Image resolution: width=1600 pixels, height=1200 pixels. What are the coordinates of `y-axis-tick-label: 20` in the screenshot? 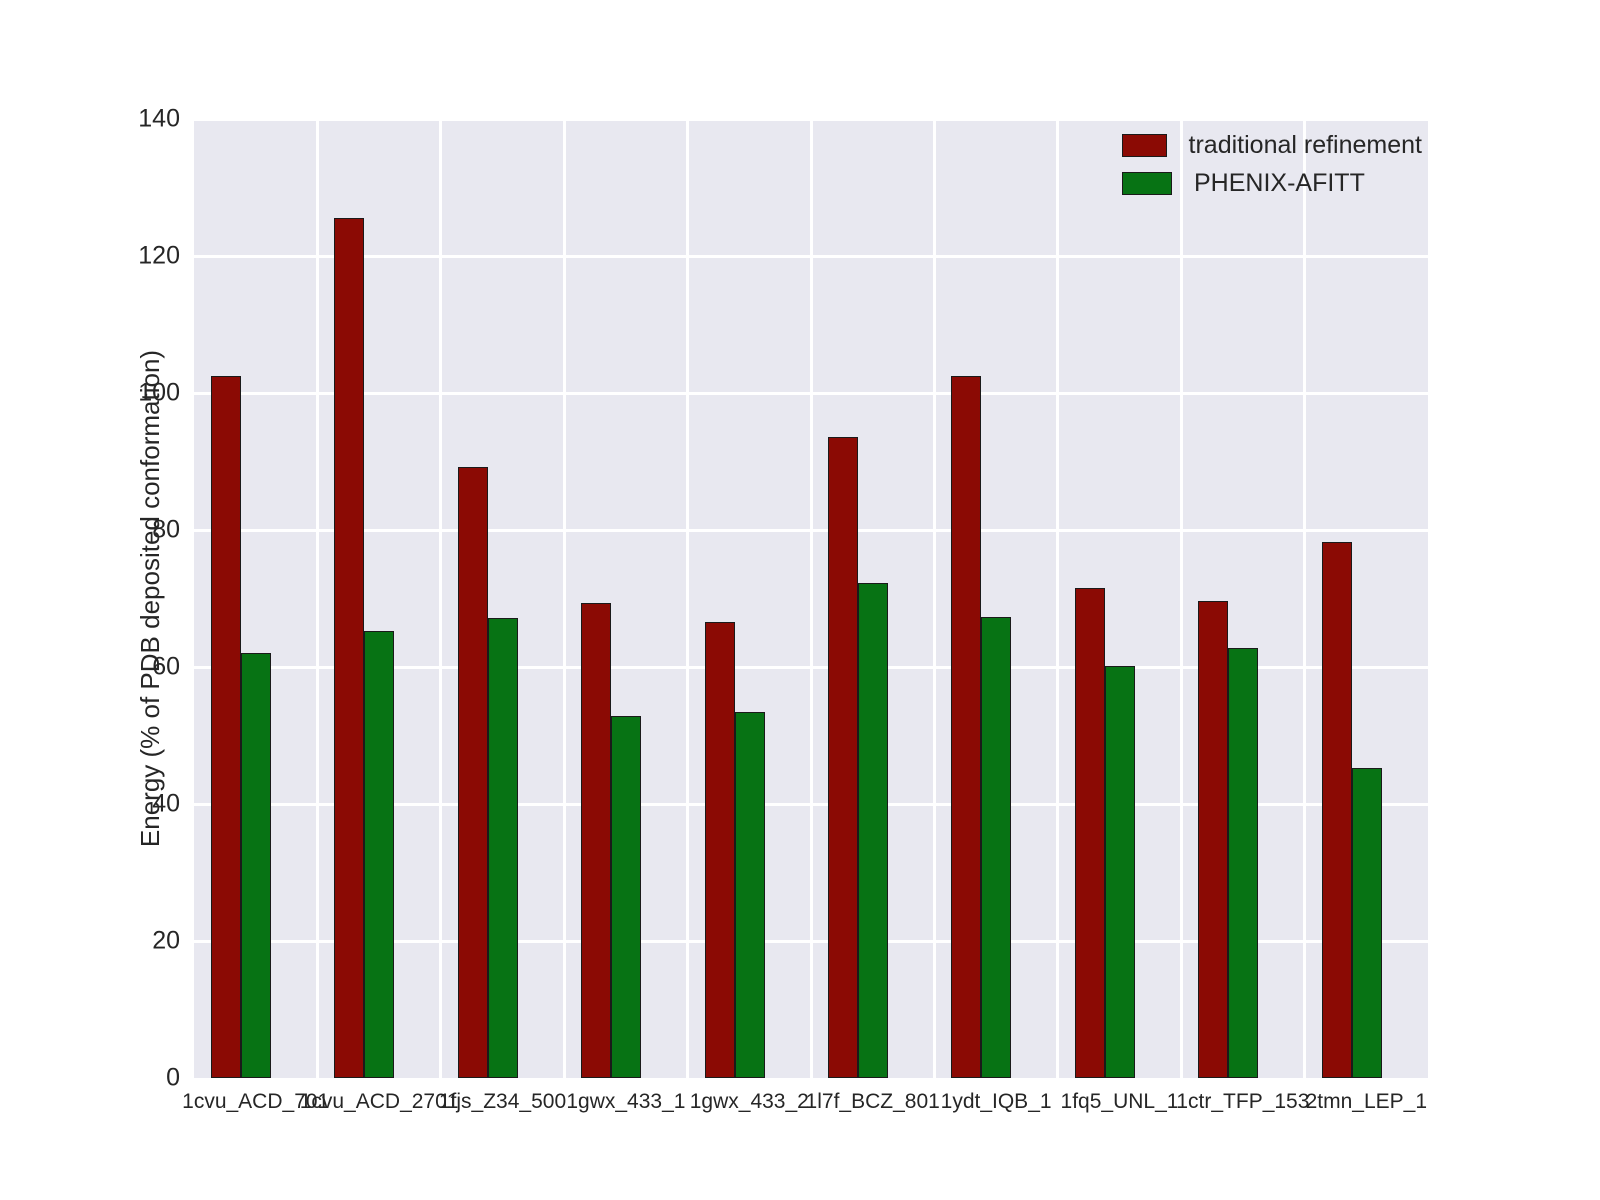 It's located at (166, 940).